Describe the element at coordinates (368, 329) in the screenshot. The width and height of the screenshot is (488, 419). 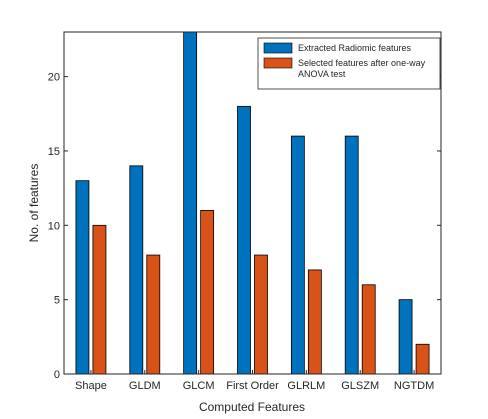
I see `bar-selected-glszm` at that location.